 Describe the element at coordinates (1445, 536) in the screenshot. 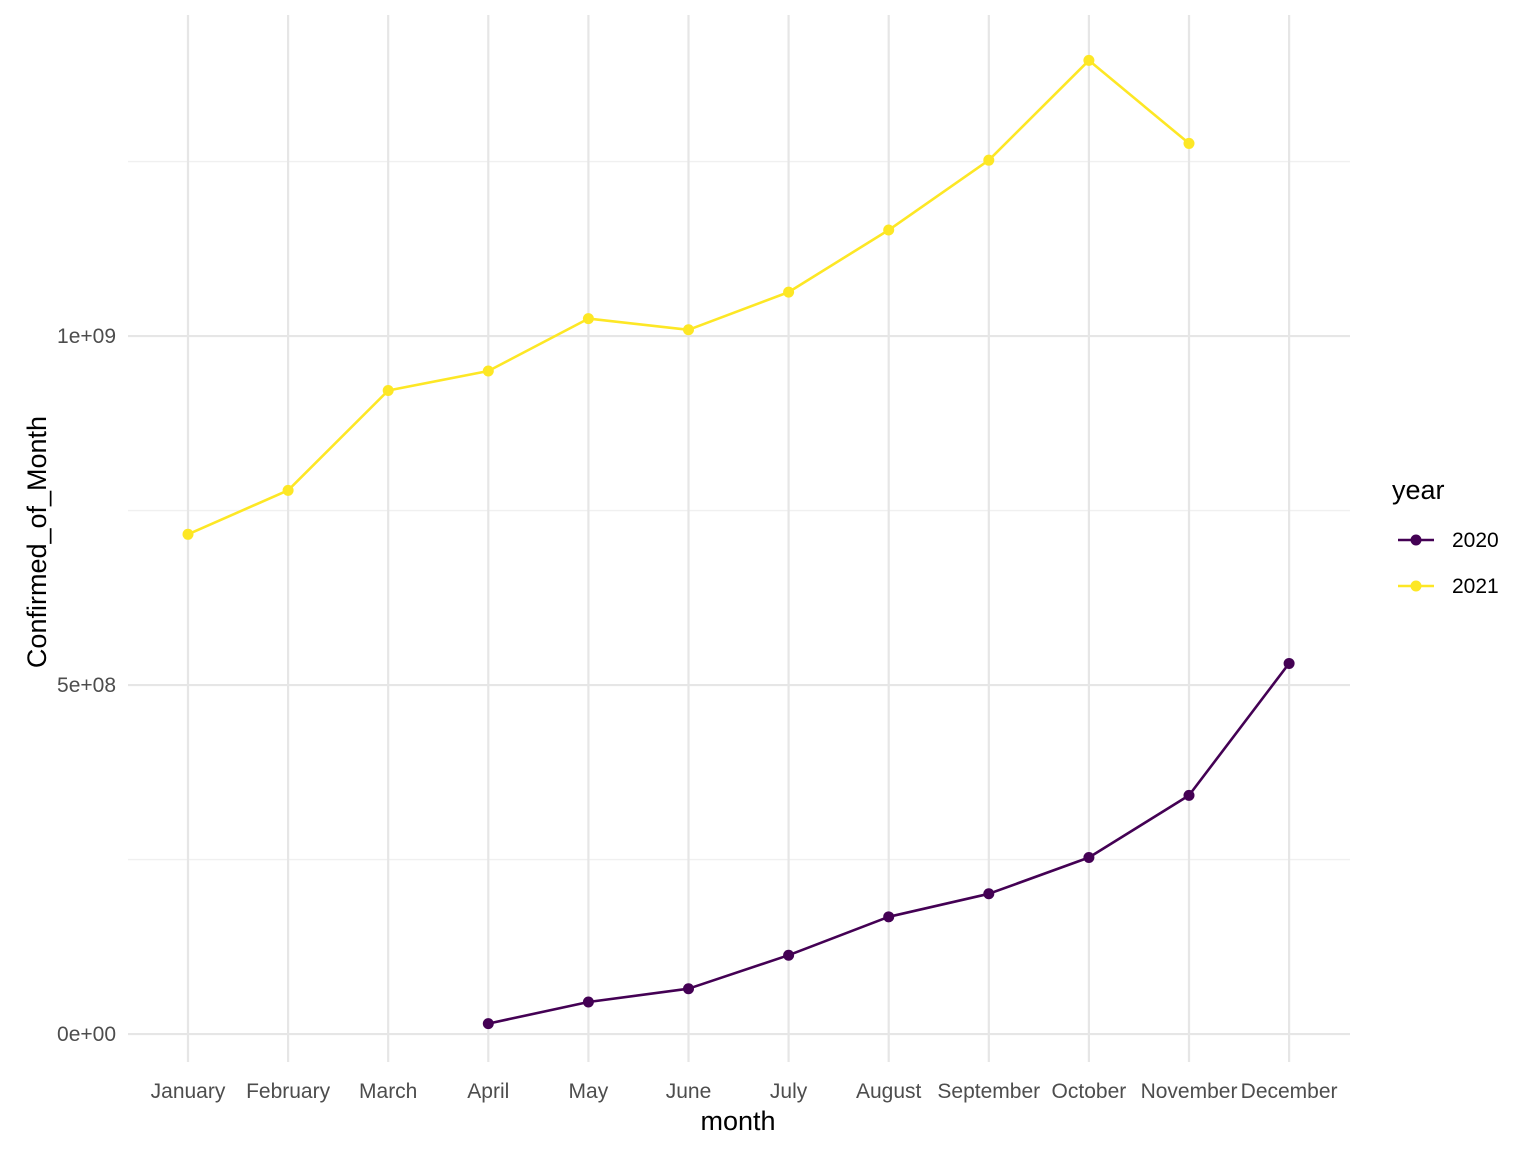

I see `legend: year 2020 2021` at that location.